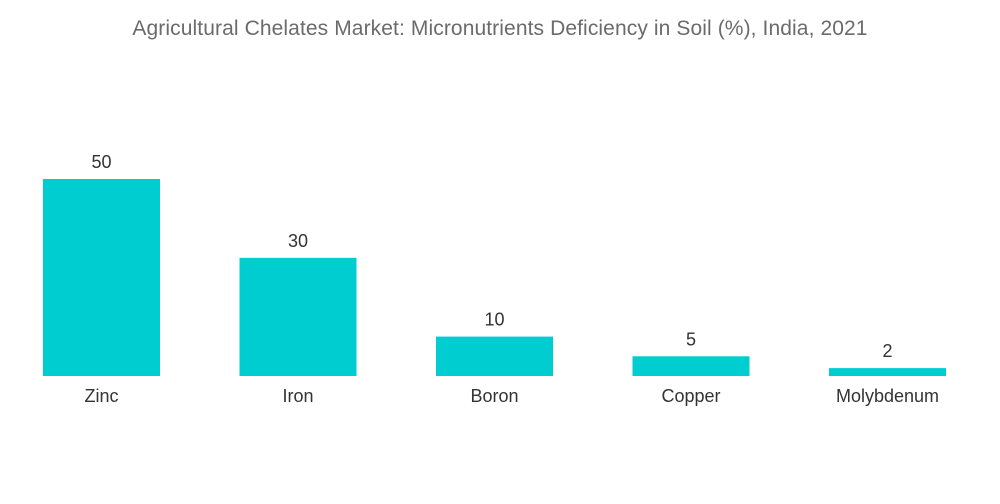 Image resolution: width=1000 pixels, height=504 pixels. Describe the element at coordinates (494, 320) in the screenshot. I see `value-label-boron: 10` at that location.